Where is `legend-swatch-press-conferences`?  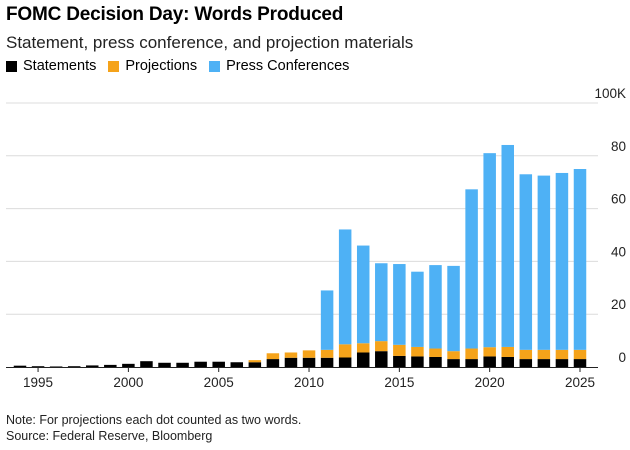
legend-swatch-press-conferences is located at coordinates (215, 66).